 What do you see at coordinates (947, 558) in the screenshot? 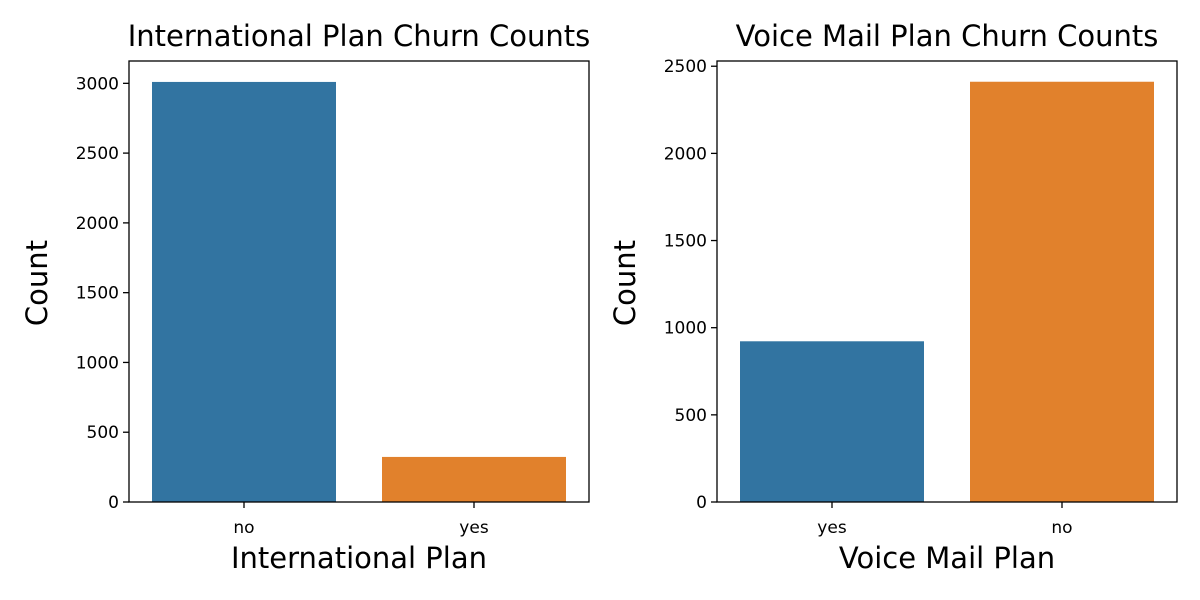
I see `x-axis-label: Voice Mail Plan` at bounding box center [947, 558].